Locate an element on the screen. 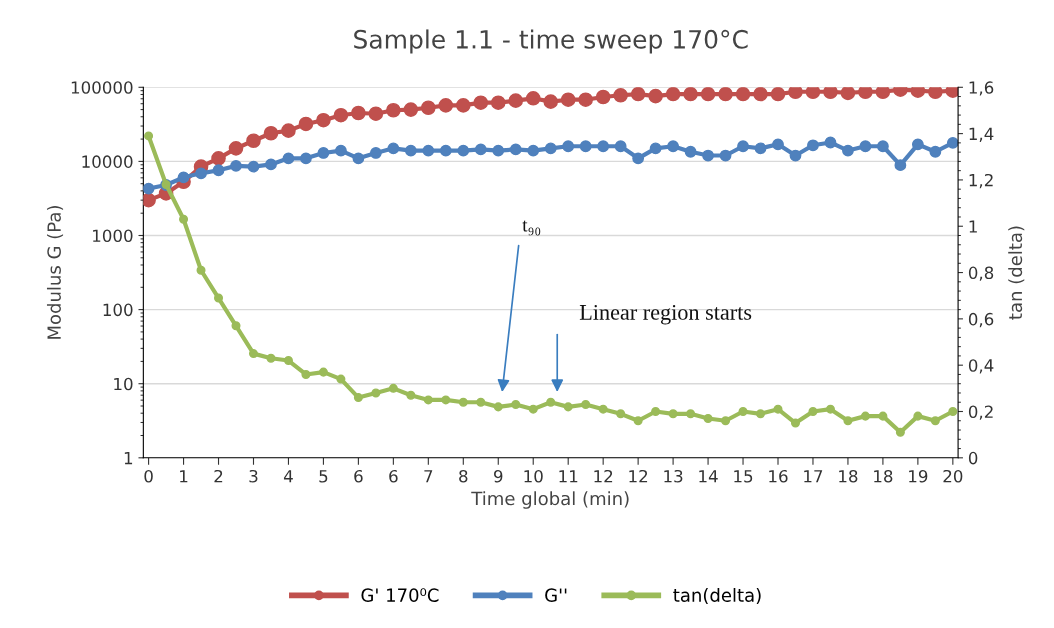 The image size is (1054, 628). y2-tick-label: 1,6 is located at coordinates (981, 88).